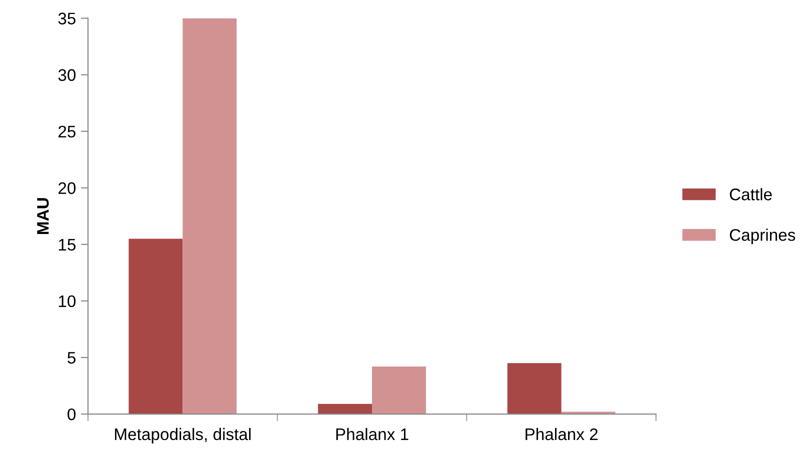  What do you see at coordinates (751, 194) in the screenshot?
I see `legend-label: Cattle` at bounding box center [751, 194].